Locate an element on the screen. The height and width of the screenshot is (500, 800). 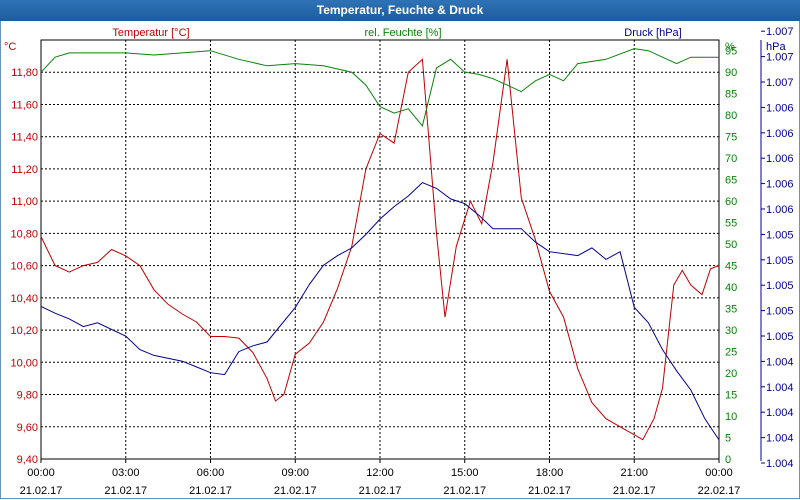
legend-temperature: Temperatur [°C] is located at coordinates (150, 33).